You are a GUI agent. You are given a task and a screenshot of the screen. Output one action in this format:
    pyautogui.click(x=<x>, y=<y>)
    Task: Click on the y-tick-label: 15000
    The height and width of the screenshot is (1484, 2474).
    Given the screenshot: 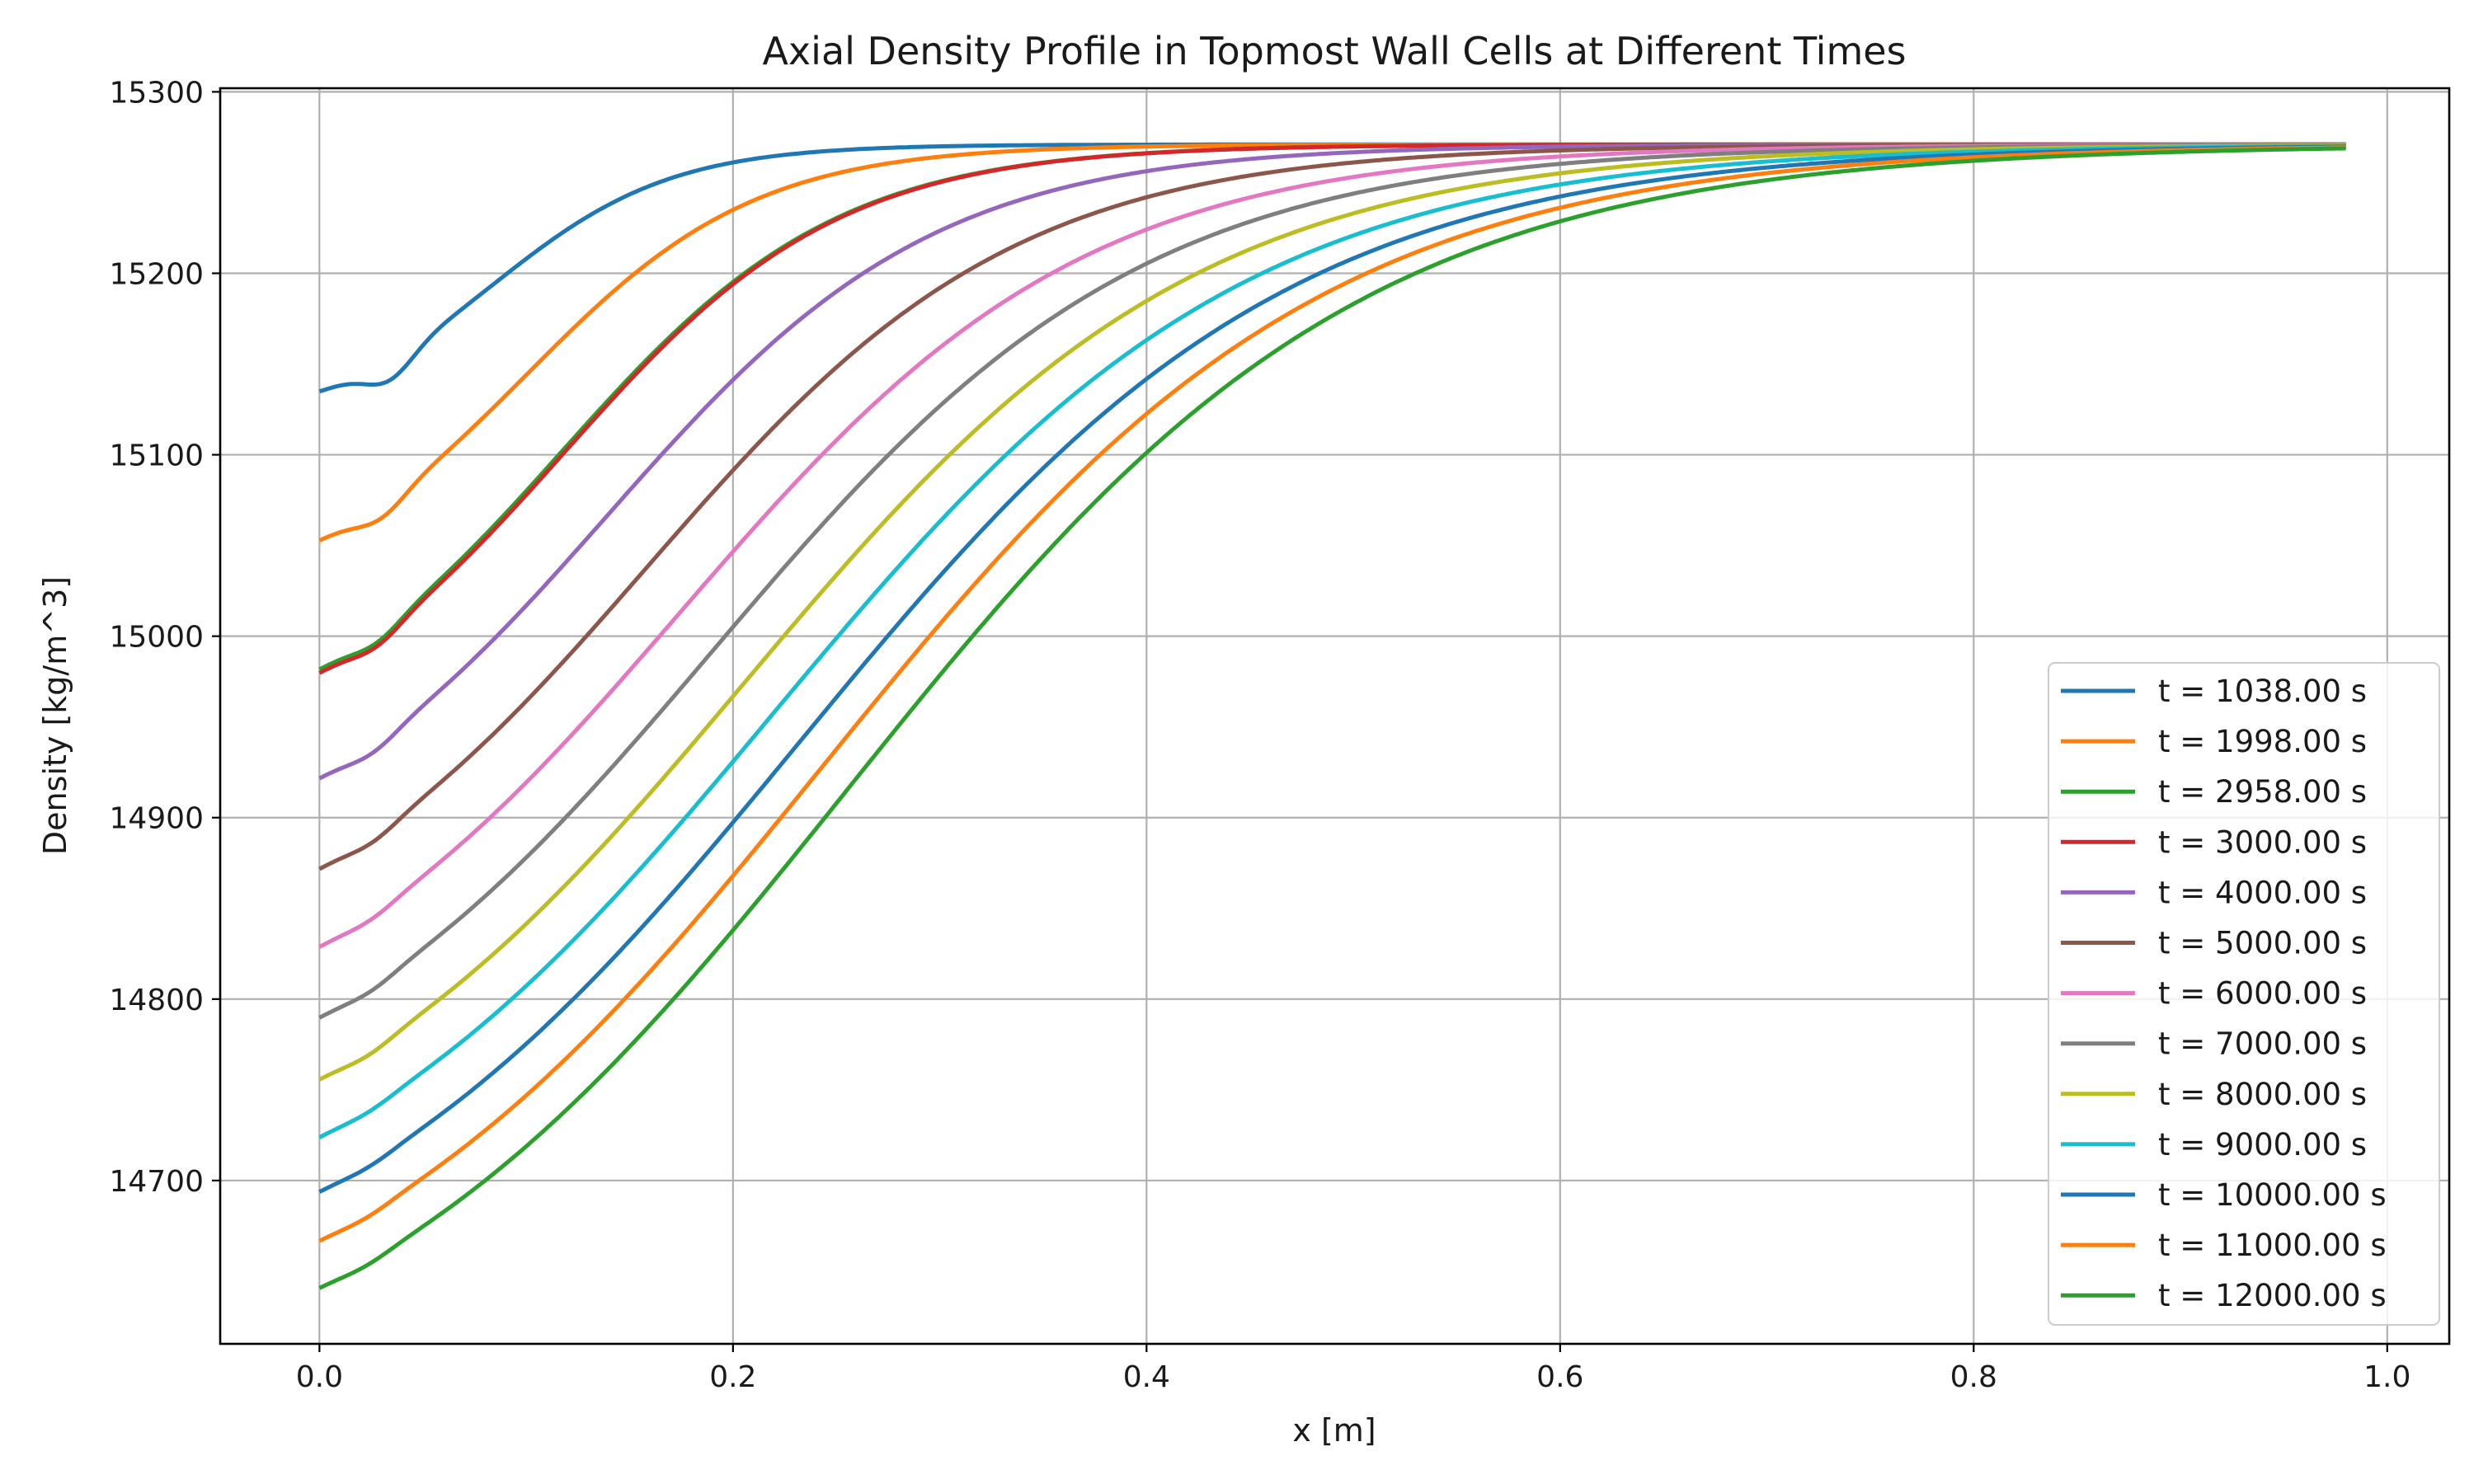 What is the action you would take?
    pyautogui.click(x=156, y=638)
    